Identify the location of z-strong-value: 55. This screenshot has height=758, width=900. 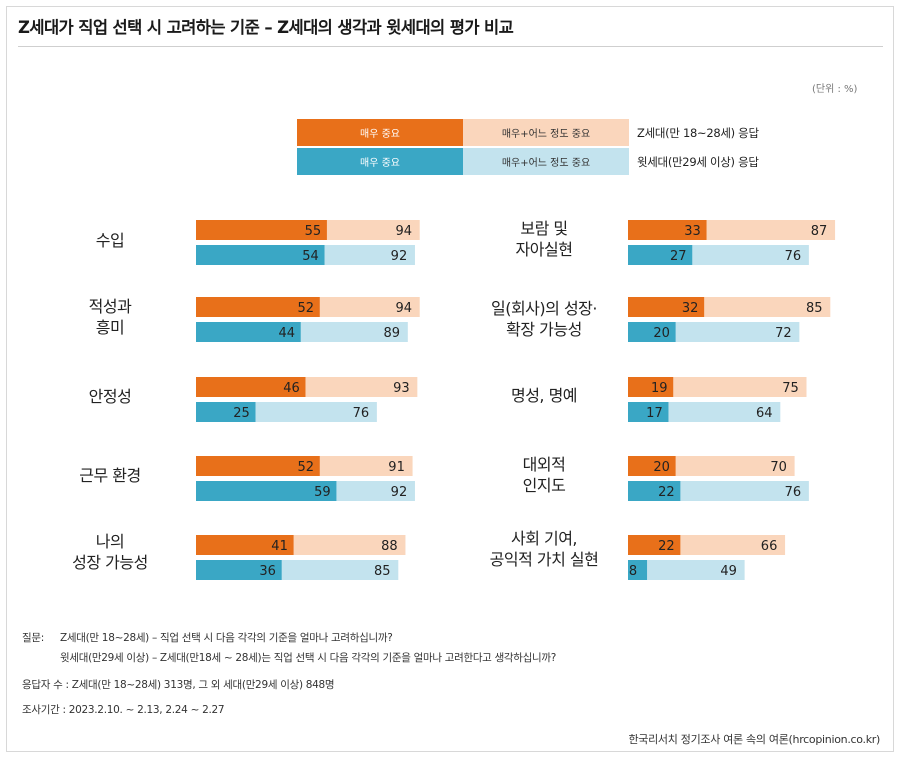
(313, 231).